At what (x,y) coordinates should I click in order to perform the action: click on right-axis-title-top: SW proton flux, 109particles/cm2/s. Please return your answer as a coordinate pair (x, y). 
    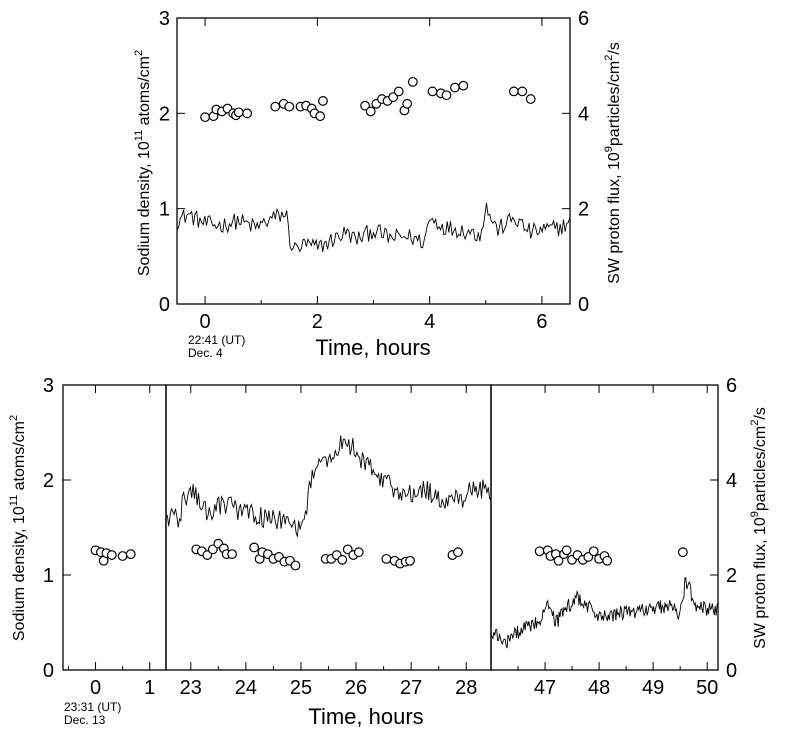
    Looking at the image, I should click on (613, 163).